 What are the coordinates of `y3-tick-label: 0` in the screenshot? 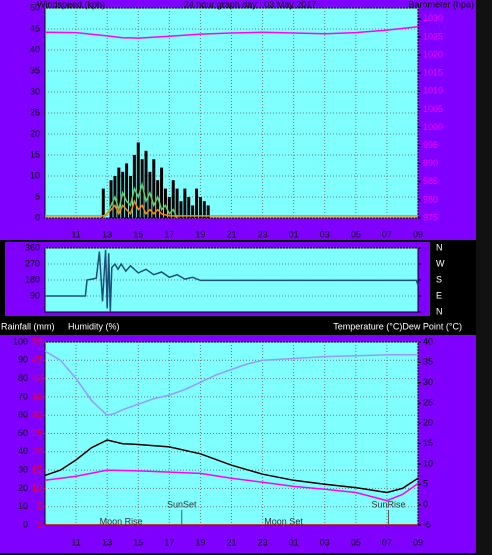 It's located at (39, 524).